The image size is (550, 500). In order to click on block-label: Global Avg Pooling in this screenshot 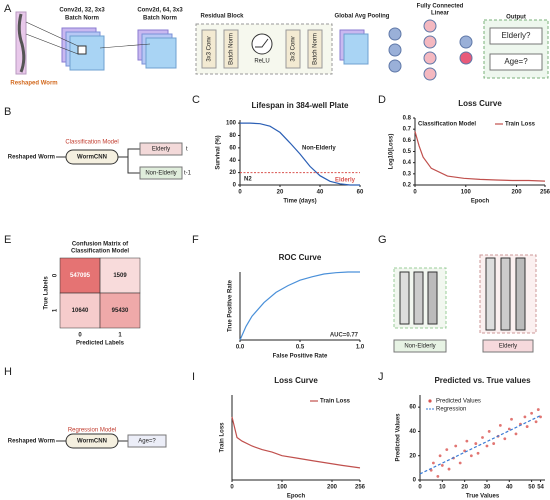, I will do `click(362, 17)`.